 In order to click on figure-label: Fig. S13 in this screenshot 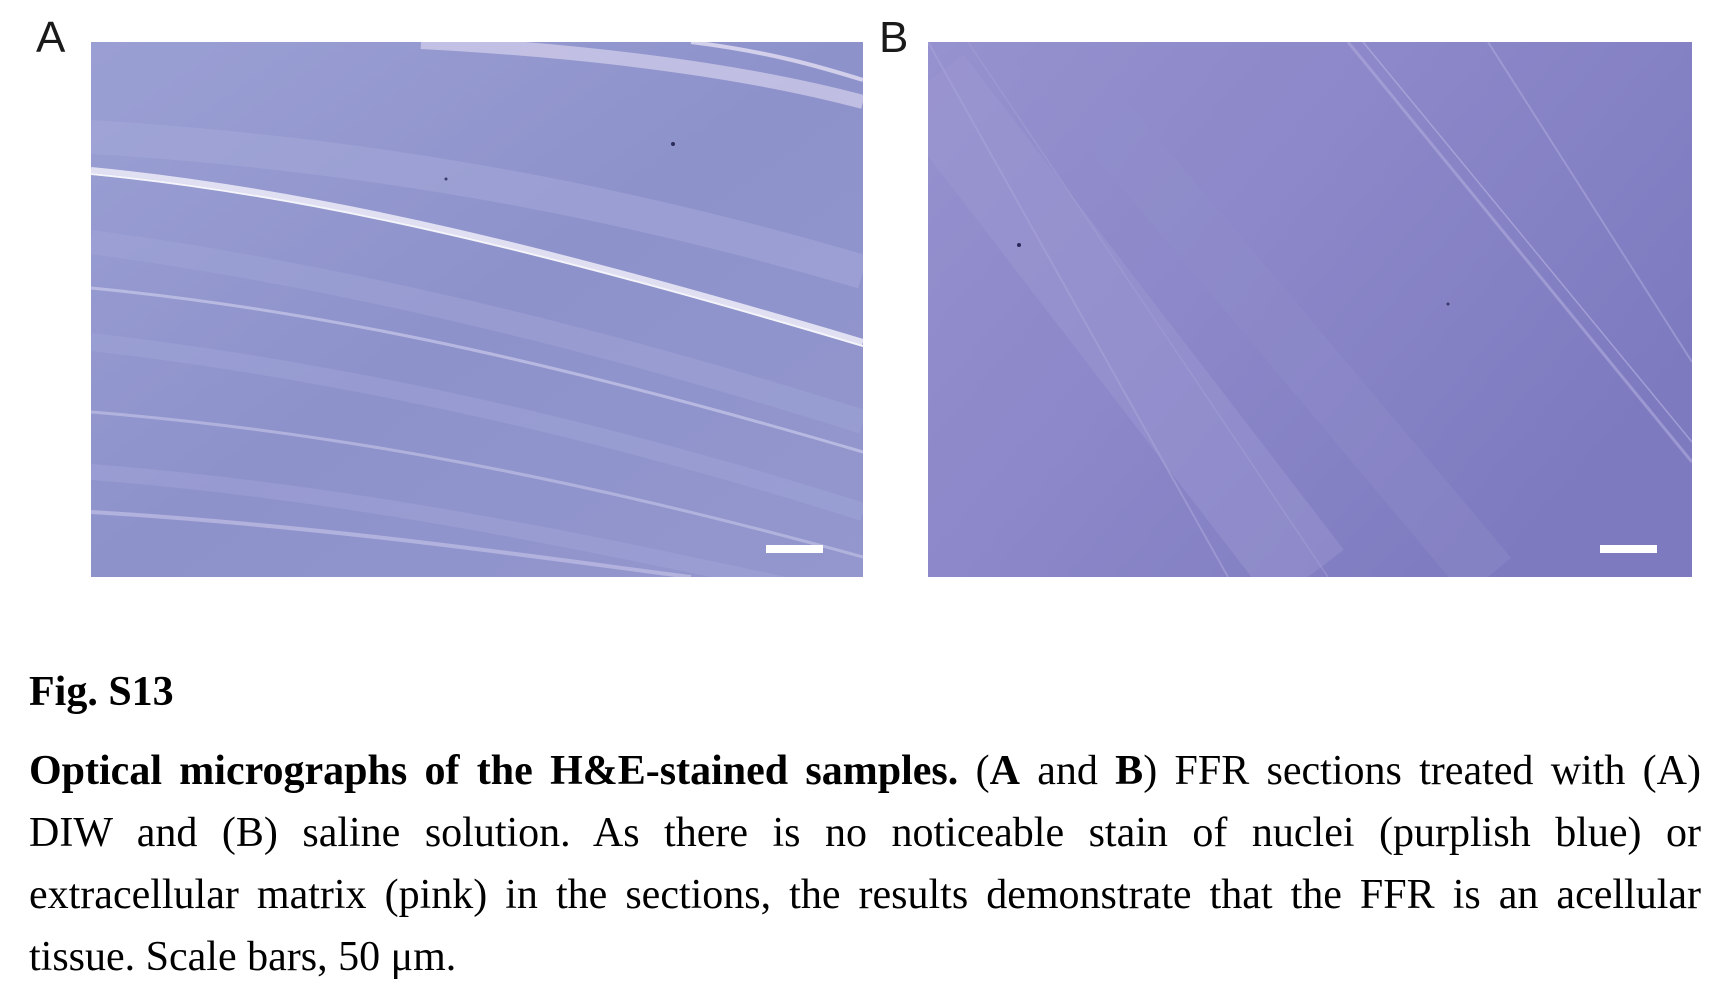, I will do `click(101, 692)`.